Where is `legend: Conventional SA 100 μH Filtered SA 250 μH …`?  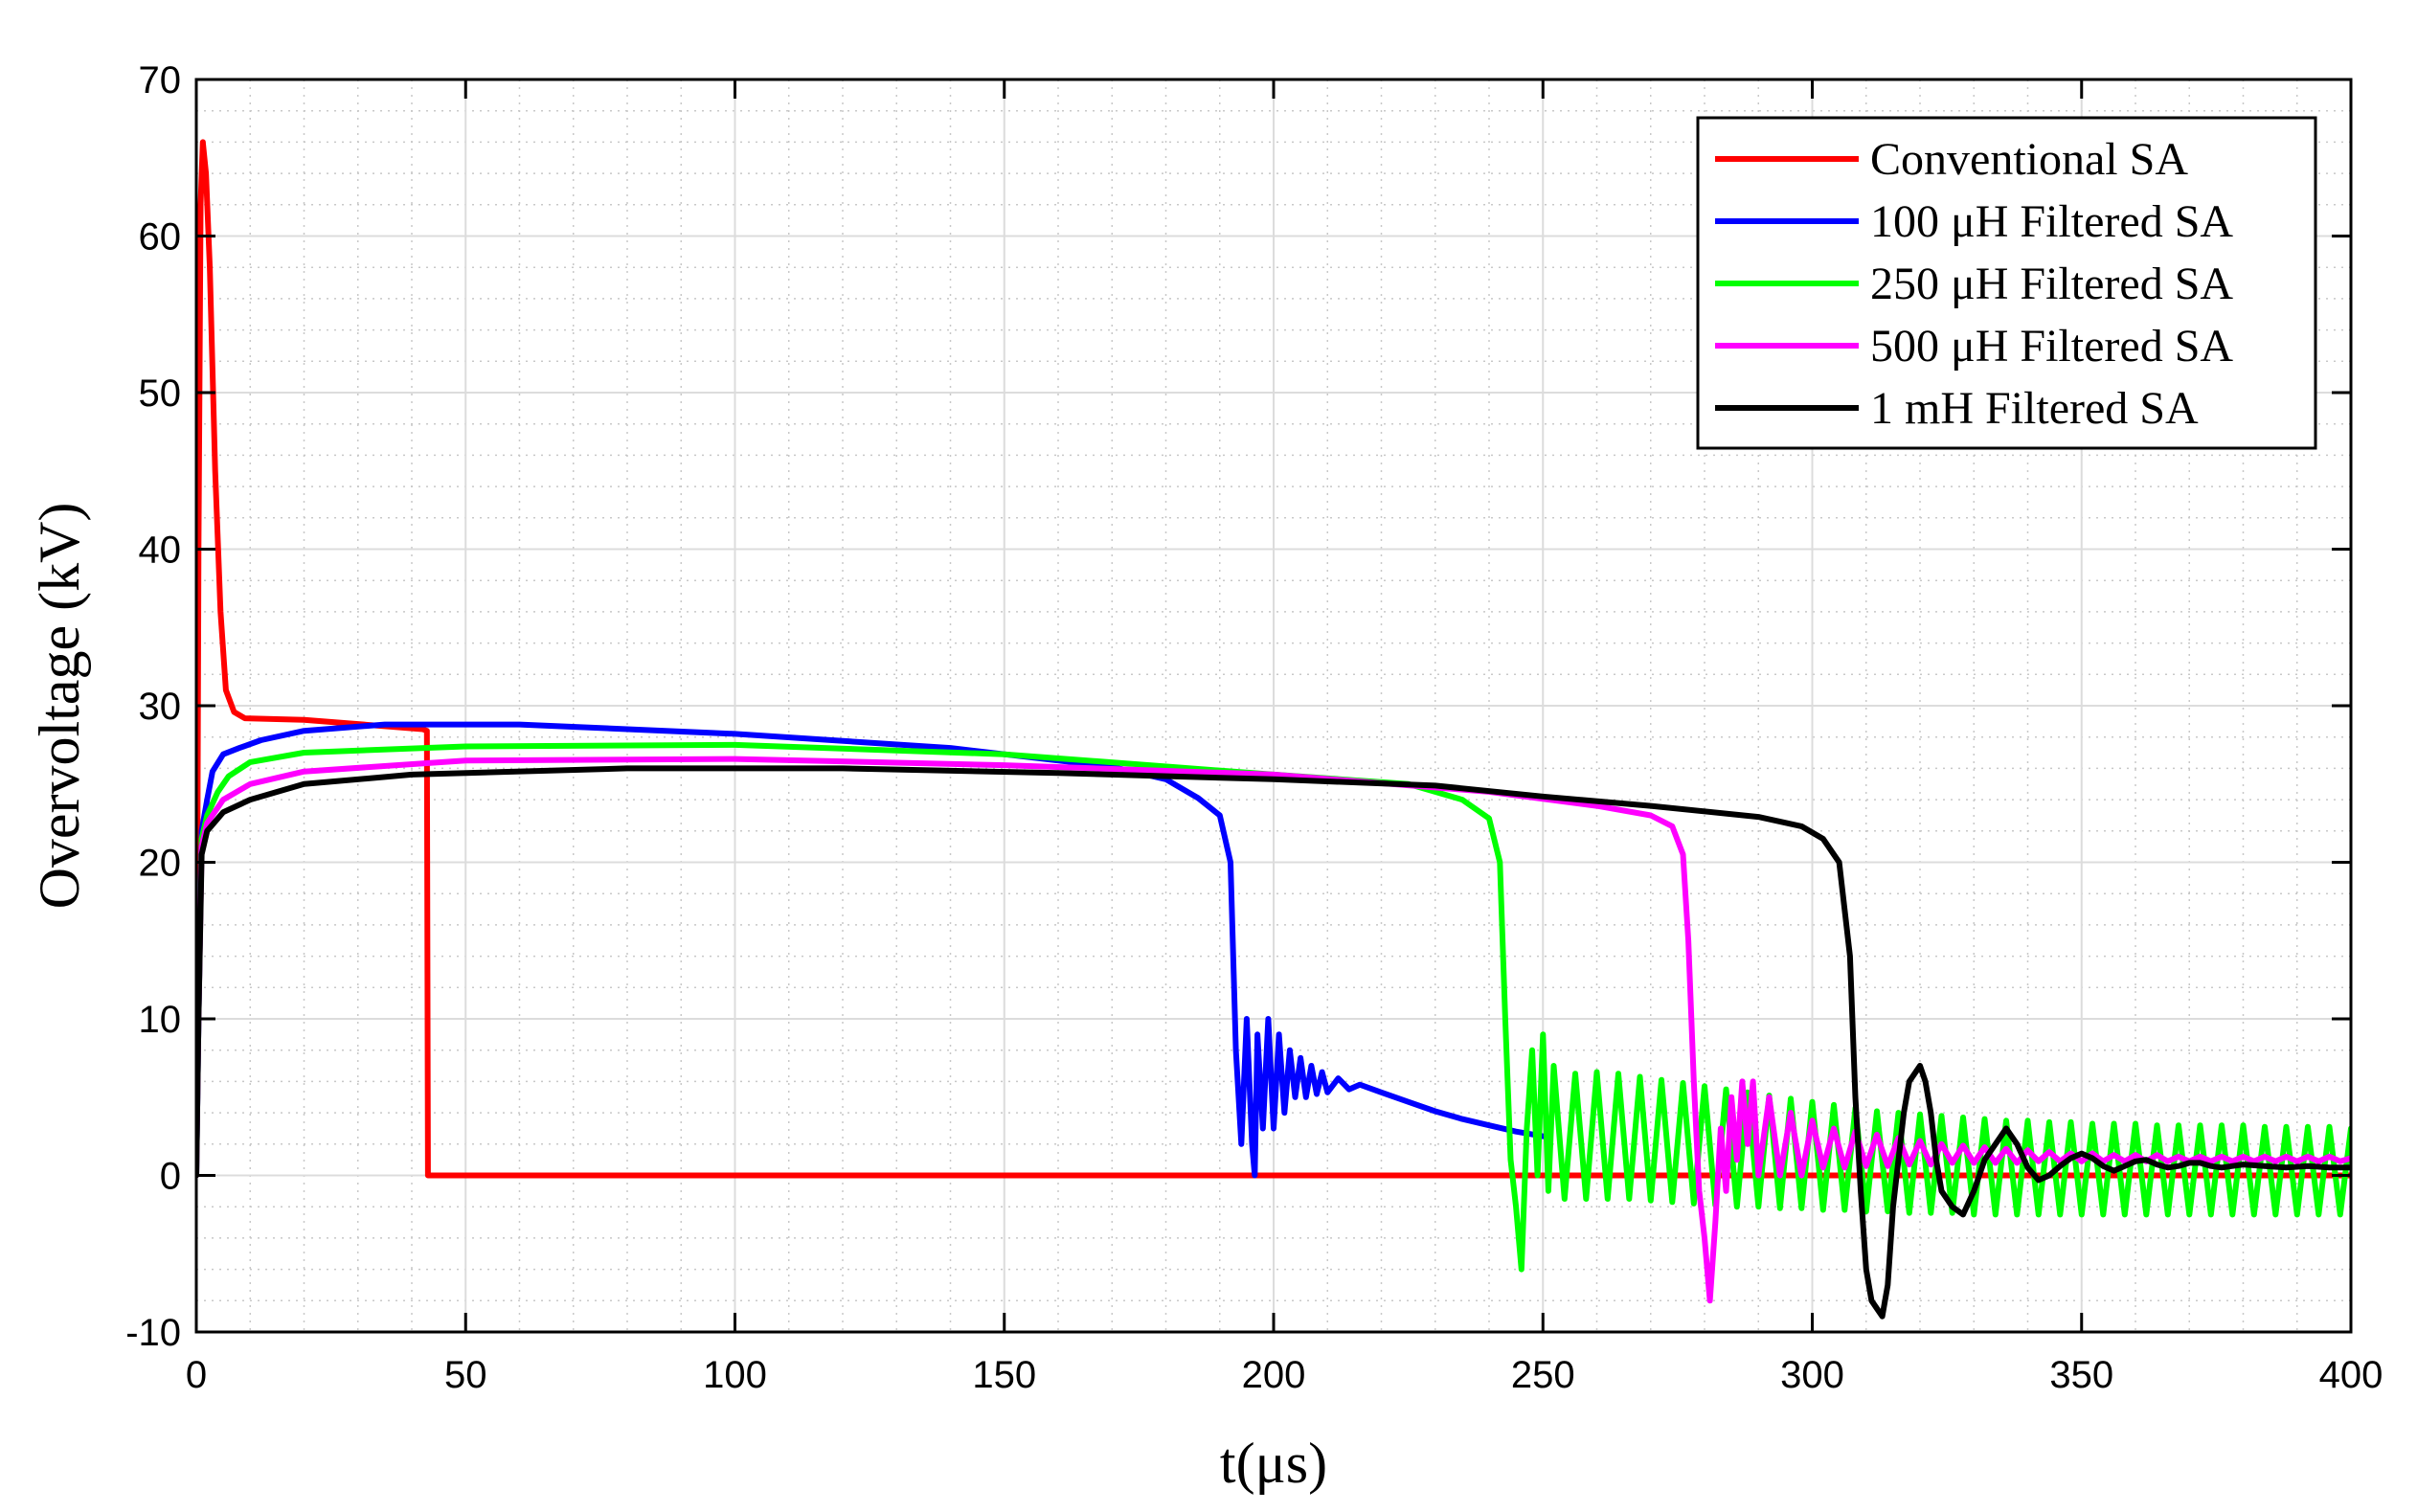 legend: Conventional SA 100 μH Filtered SA 250 μH … is located at coordinates (2006, 283).